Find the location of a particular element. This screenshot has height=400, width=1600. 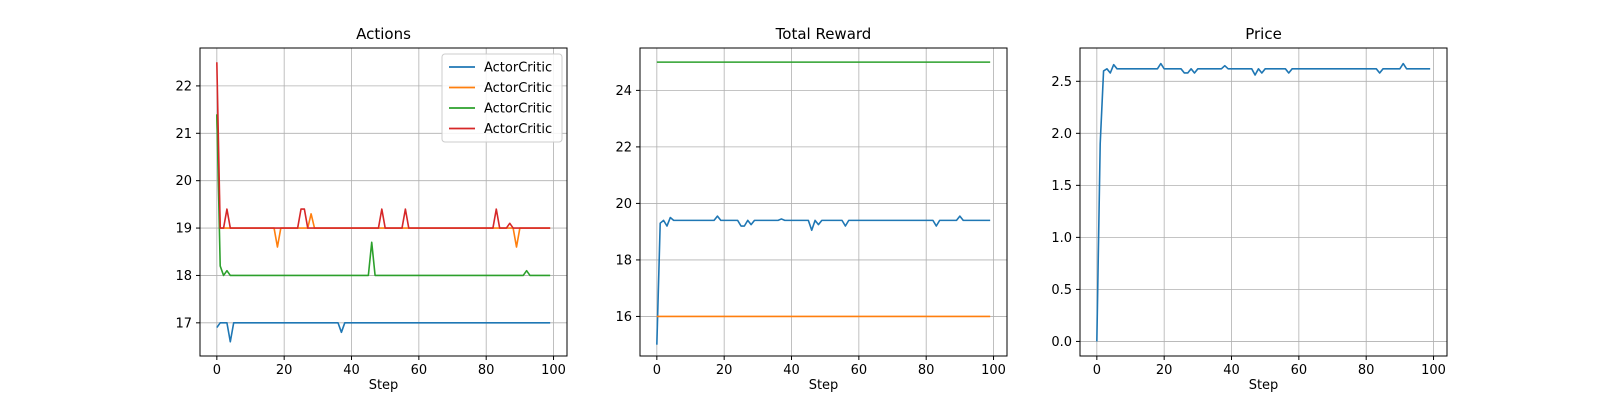

chart-title: Total Reward is located at coordinates (823, 34).